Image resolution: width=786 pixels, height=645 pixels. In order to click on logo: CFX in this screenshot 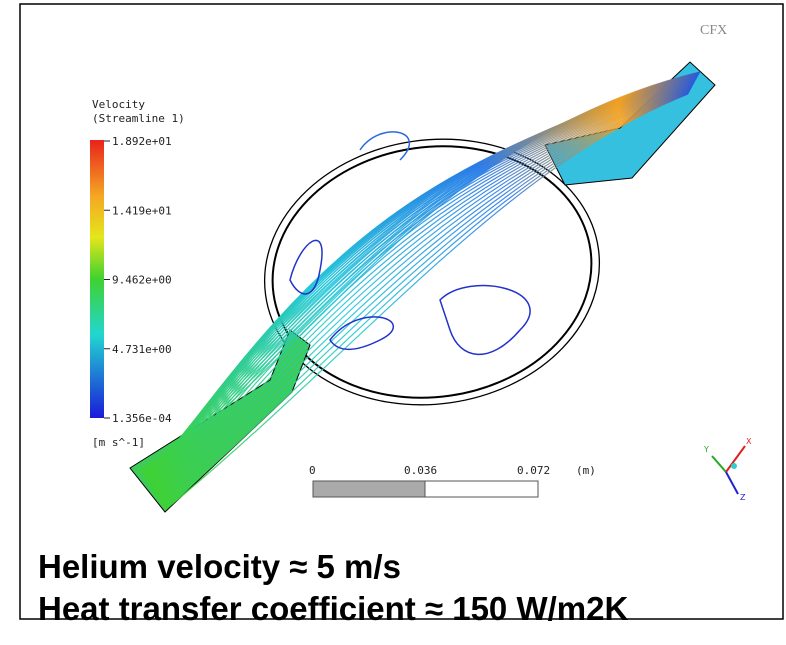, I will do `click(713, 30)`.